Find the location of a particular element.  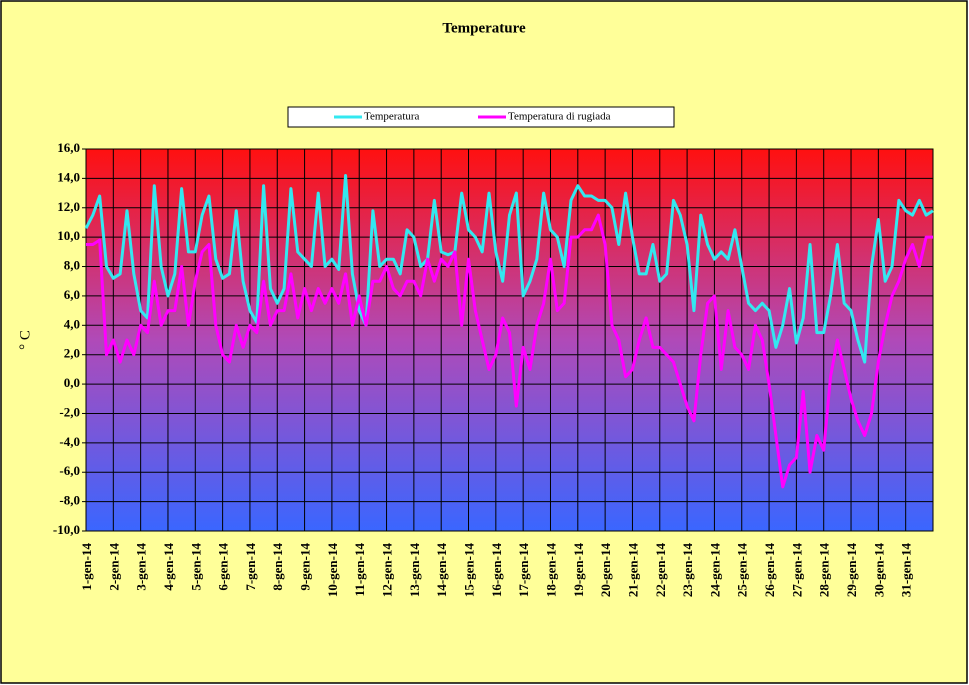

x-tick-label: 24-gen-14 is located at coordinates (714, 570).